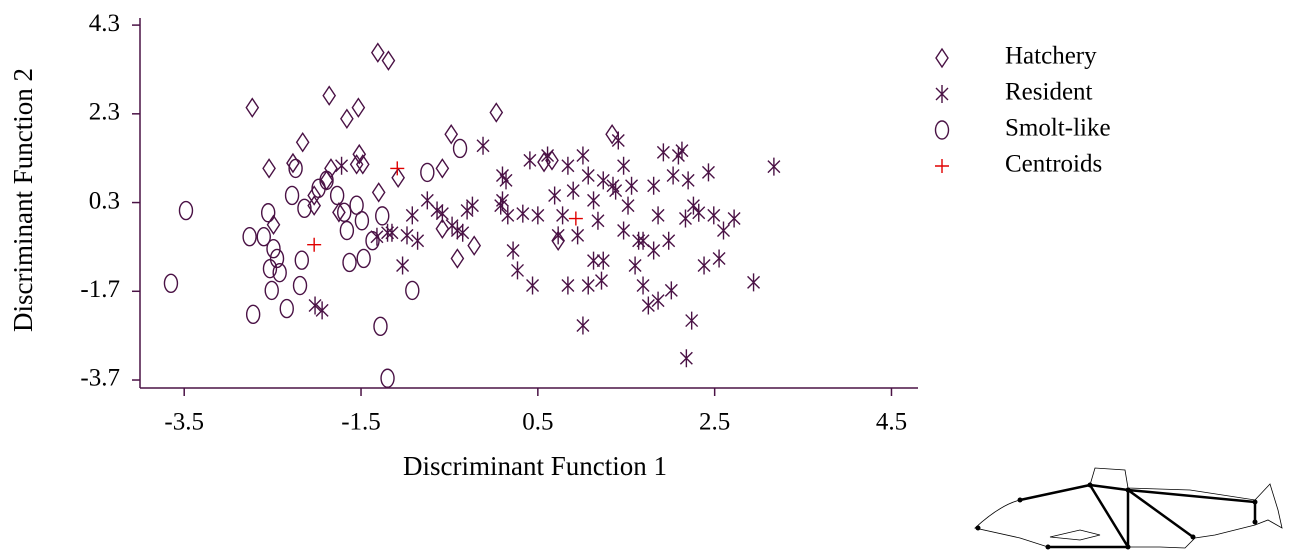 The height and width of the screenshot is (555, 1298). What do you see at coordinates (1058, 128) in the screenshot?
I see `legend-label: Smolt-like` at bounding box center [1058, 128].